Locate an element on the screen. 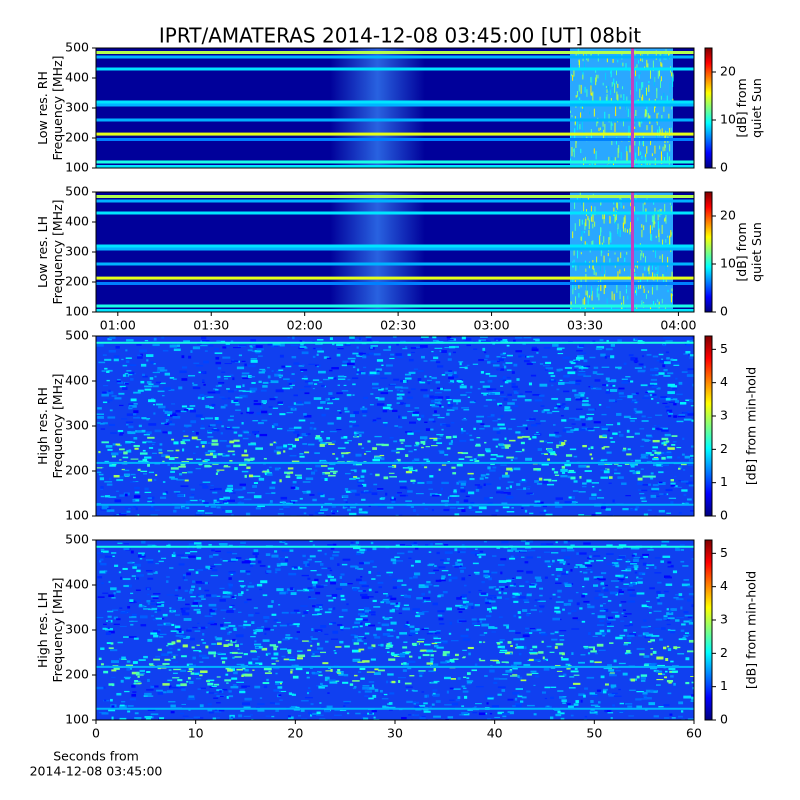 The image size is (800, 800). image-band is located at coordinates (395, 105).